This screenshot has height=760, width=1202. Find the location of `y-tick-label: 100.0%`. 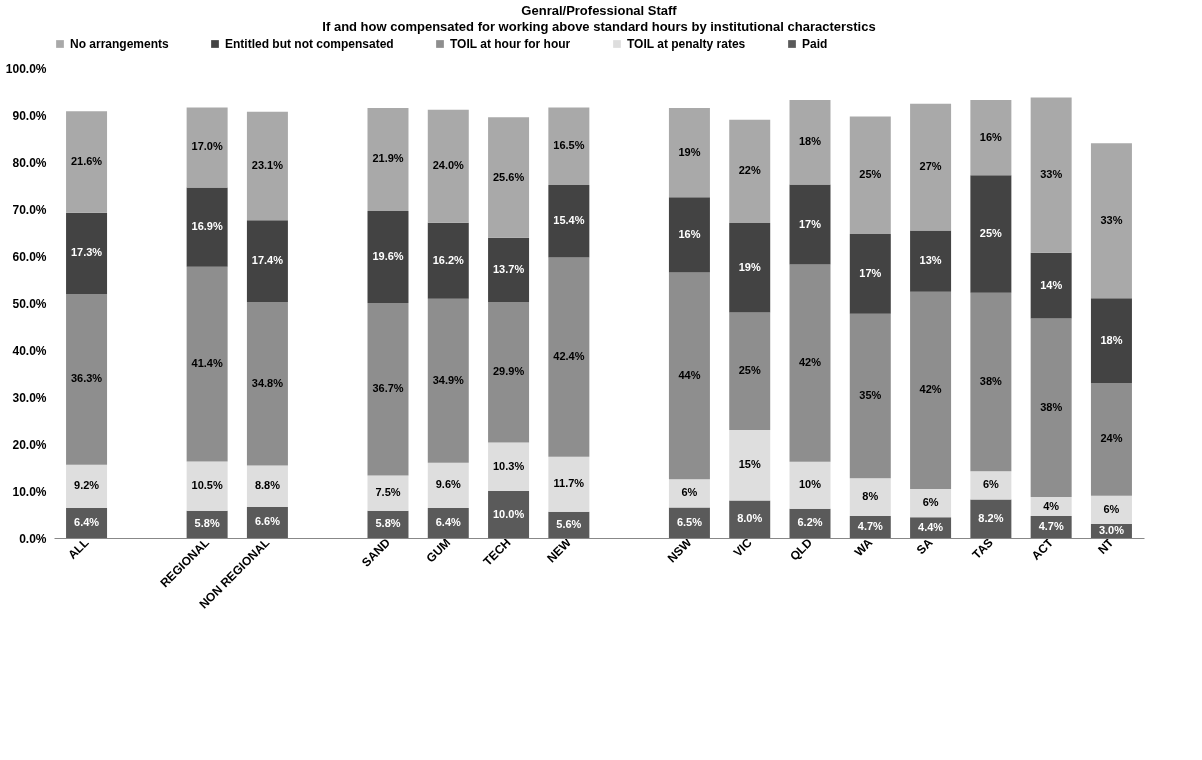

y-tick-label: 100.0% is located at coordinates (26, 68).